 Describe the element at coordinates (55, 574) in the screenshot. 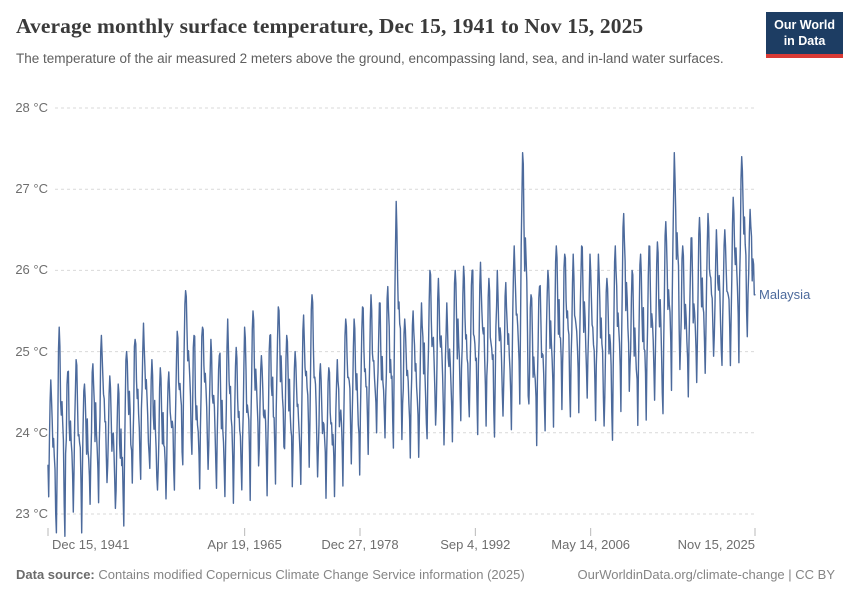

I see `footer-source-label: Data source:` at that location.